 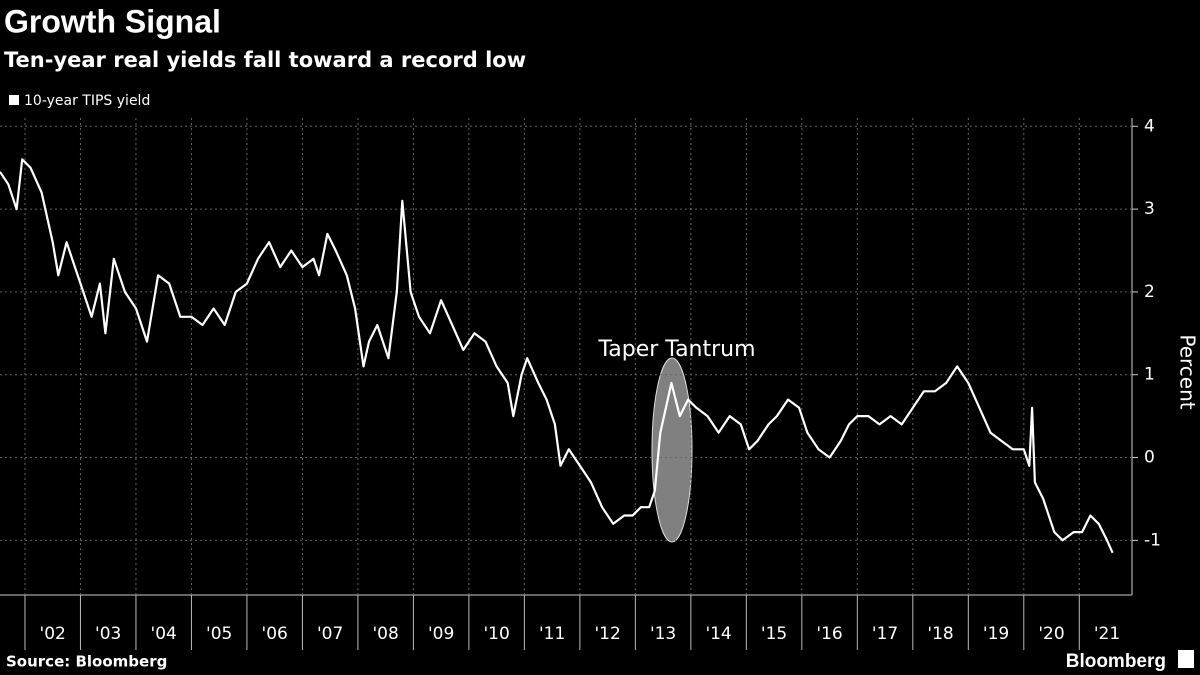 I want to click on x-tick-label: '19, so click(x=996, y=634).